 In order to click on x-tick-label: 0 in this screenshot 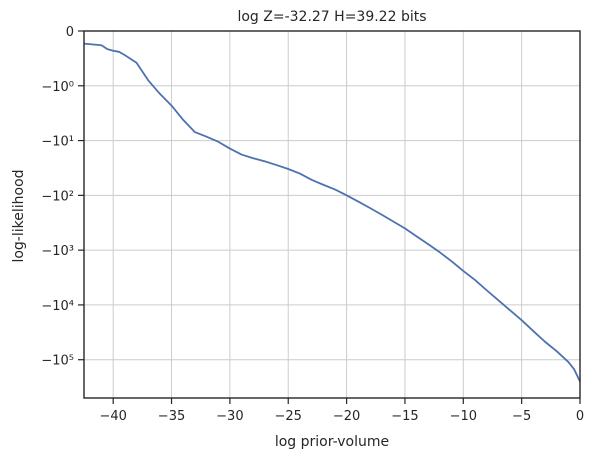, I will do `click(580, 416)`.